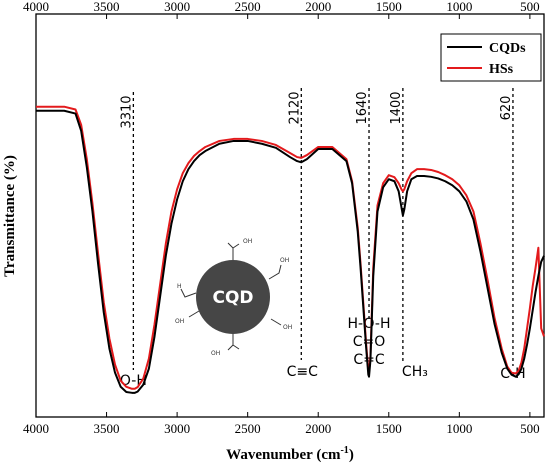 The width and height of the screenshot is (550, 469). What do you see at coordinates (10, 216) in the screenshot?
I see `y-axis-title: Transmittance (%)` at bounding box center [10, 216].